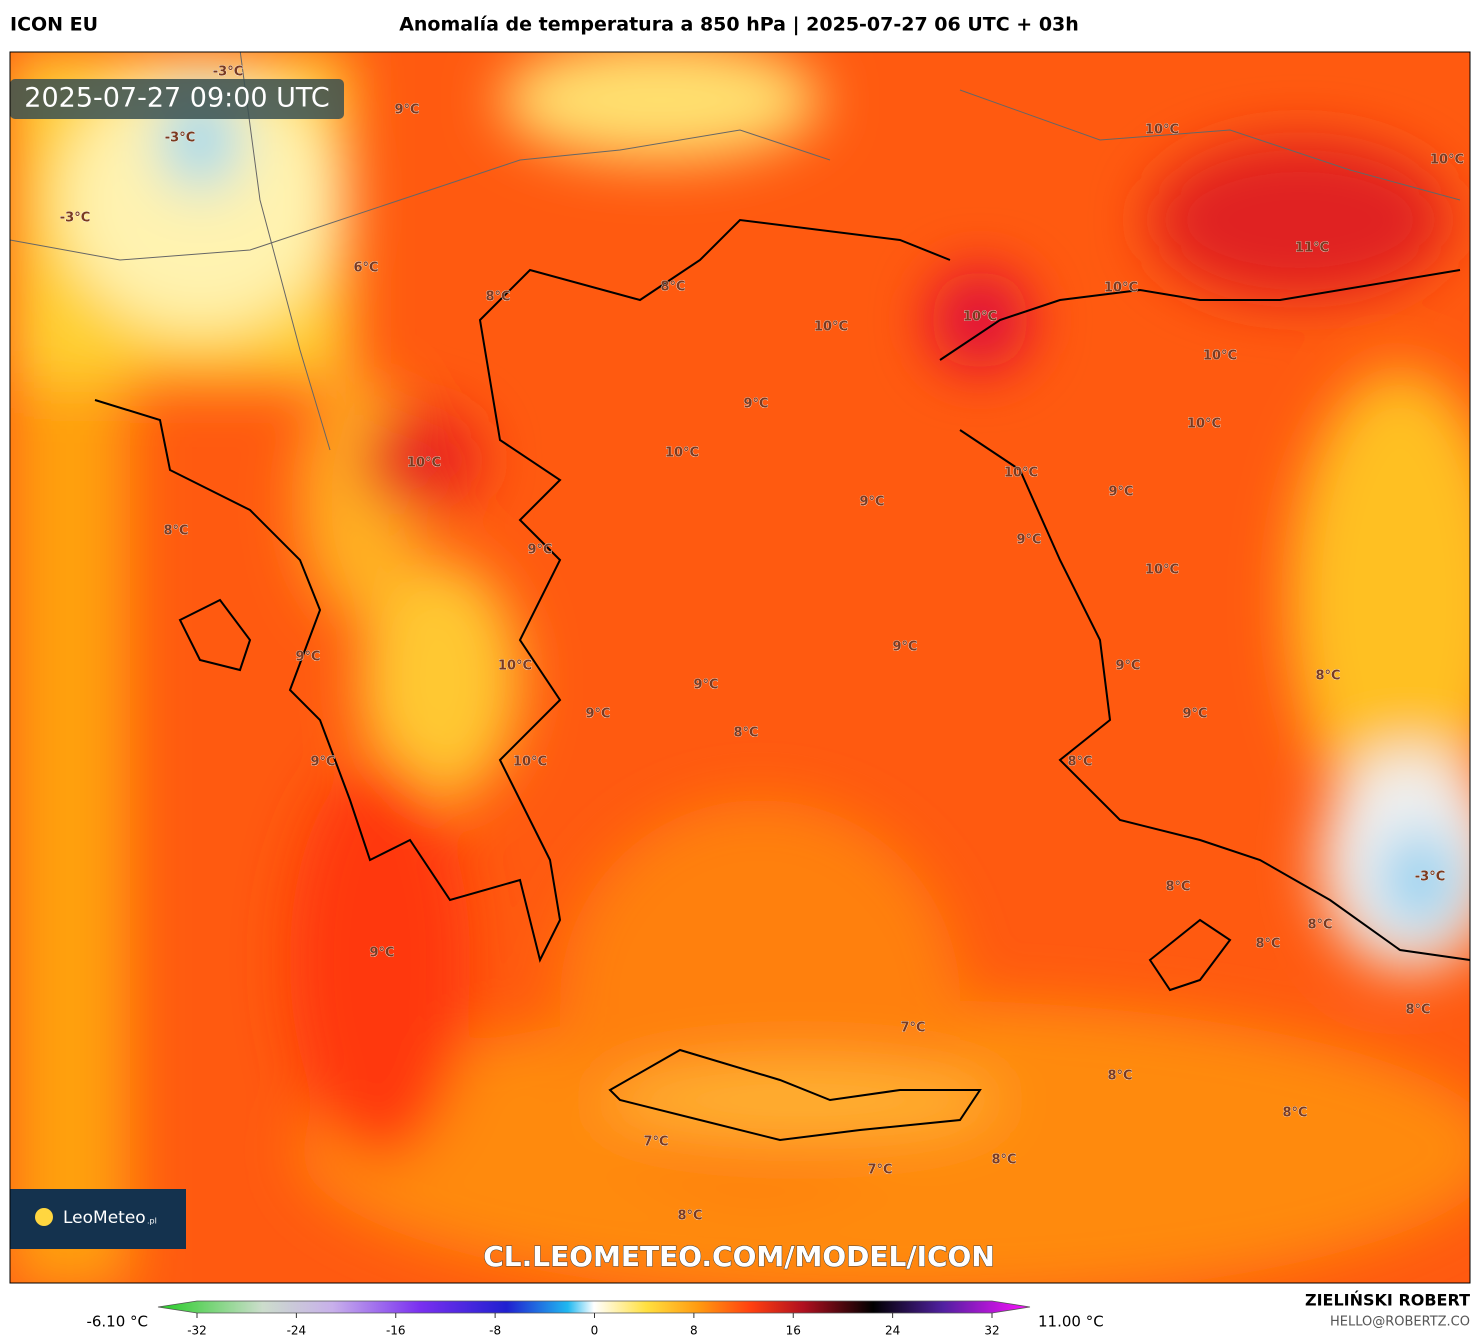 Image resolution: width=1479 pixels, height=1343 pixels. I want to click on logo-suffix: .pl, so click(152, 1221).